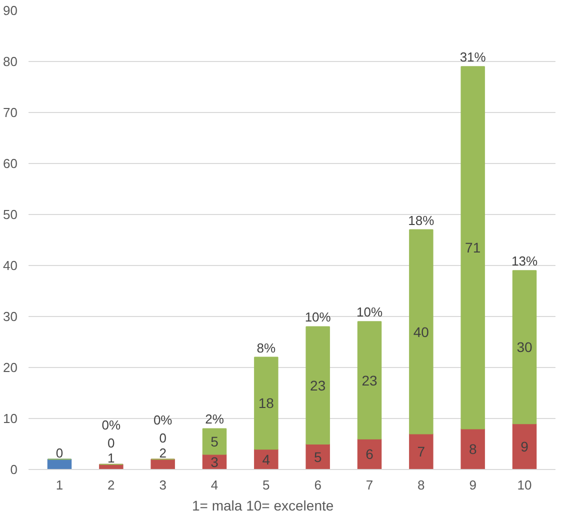  What do you see at coordinates (214, 485) in the screenshot?
I see `x-tick-label: 4` at bounding box center [214, 485].